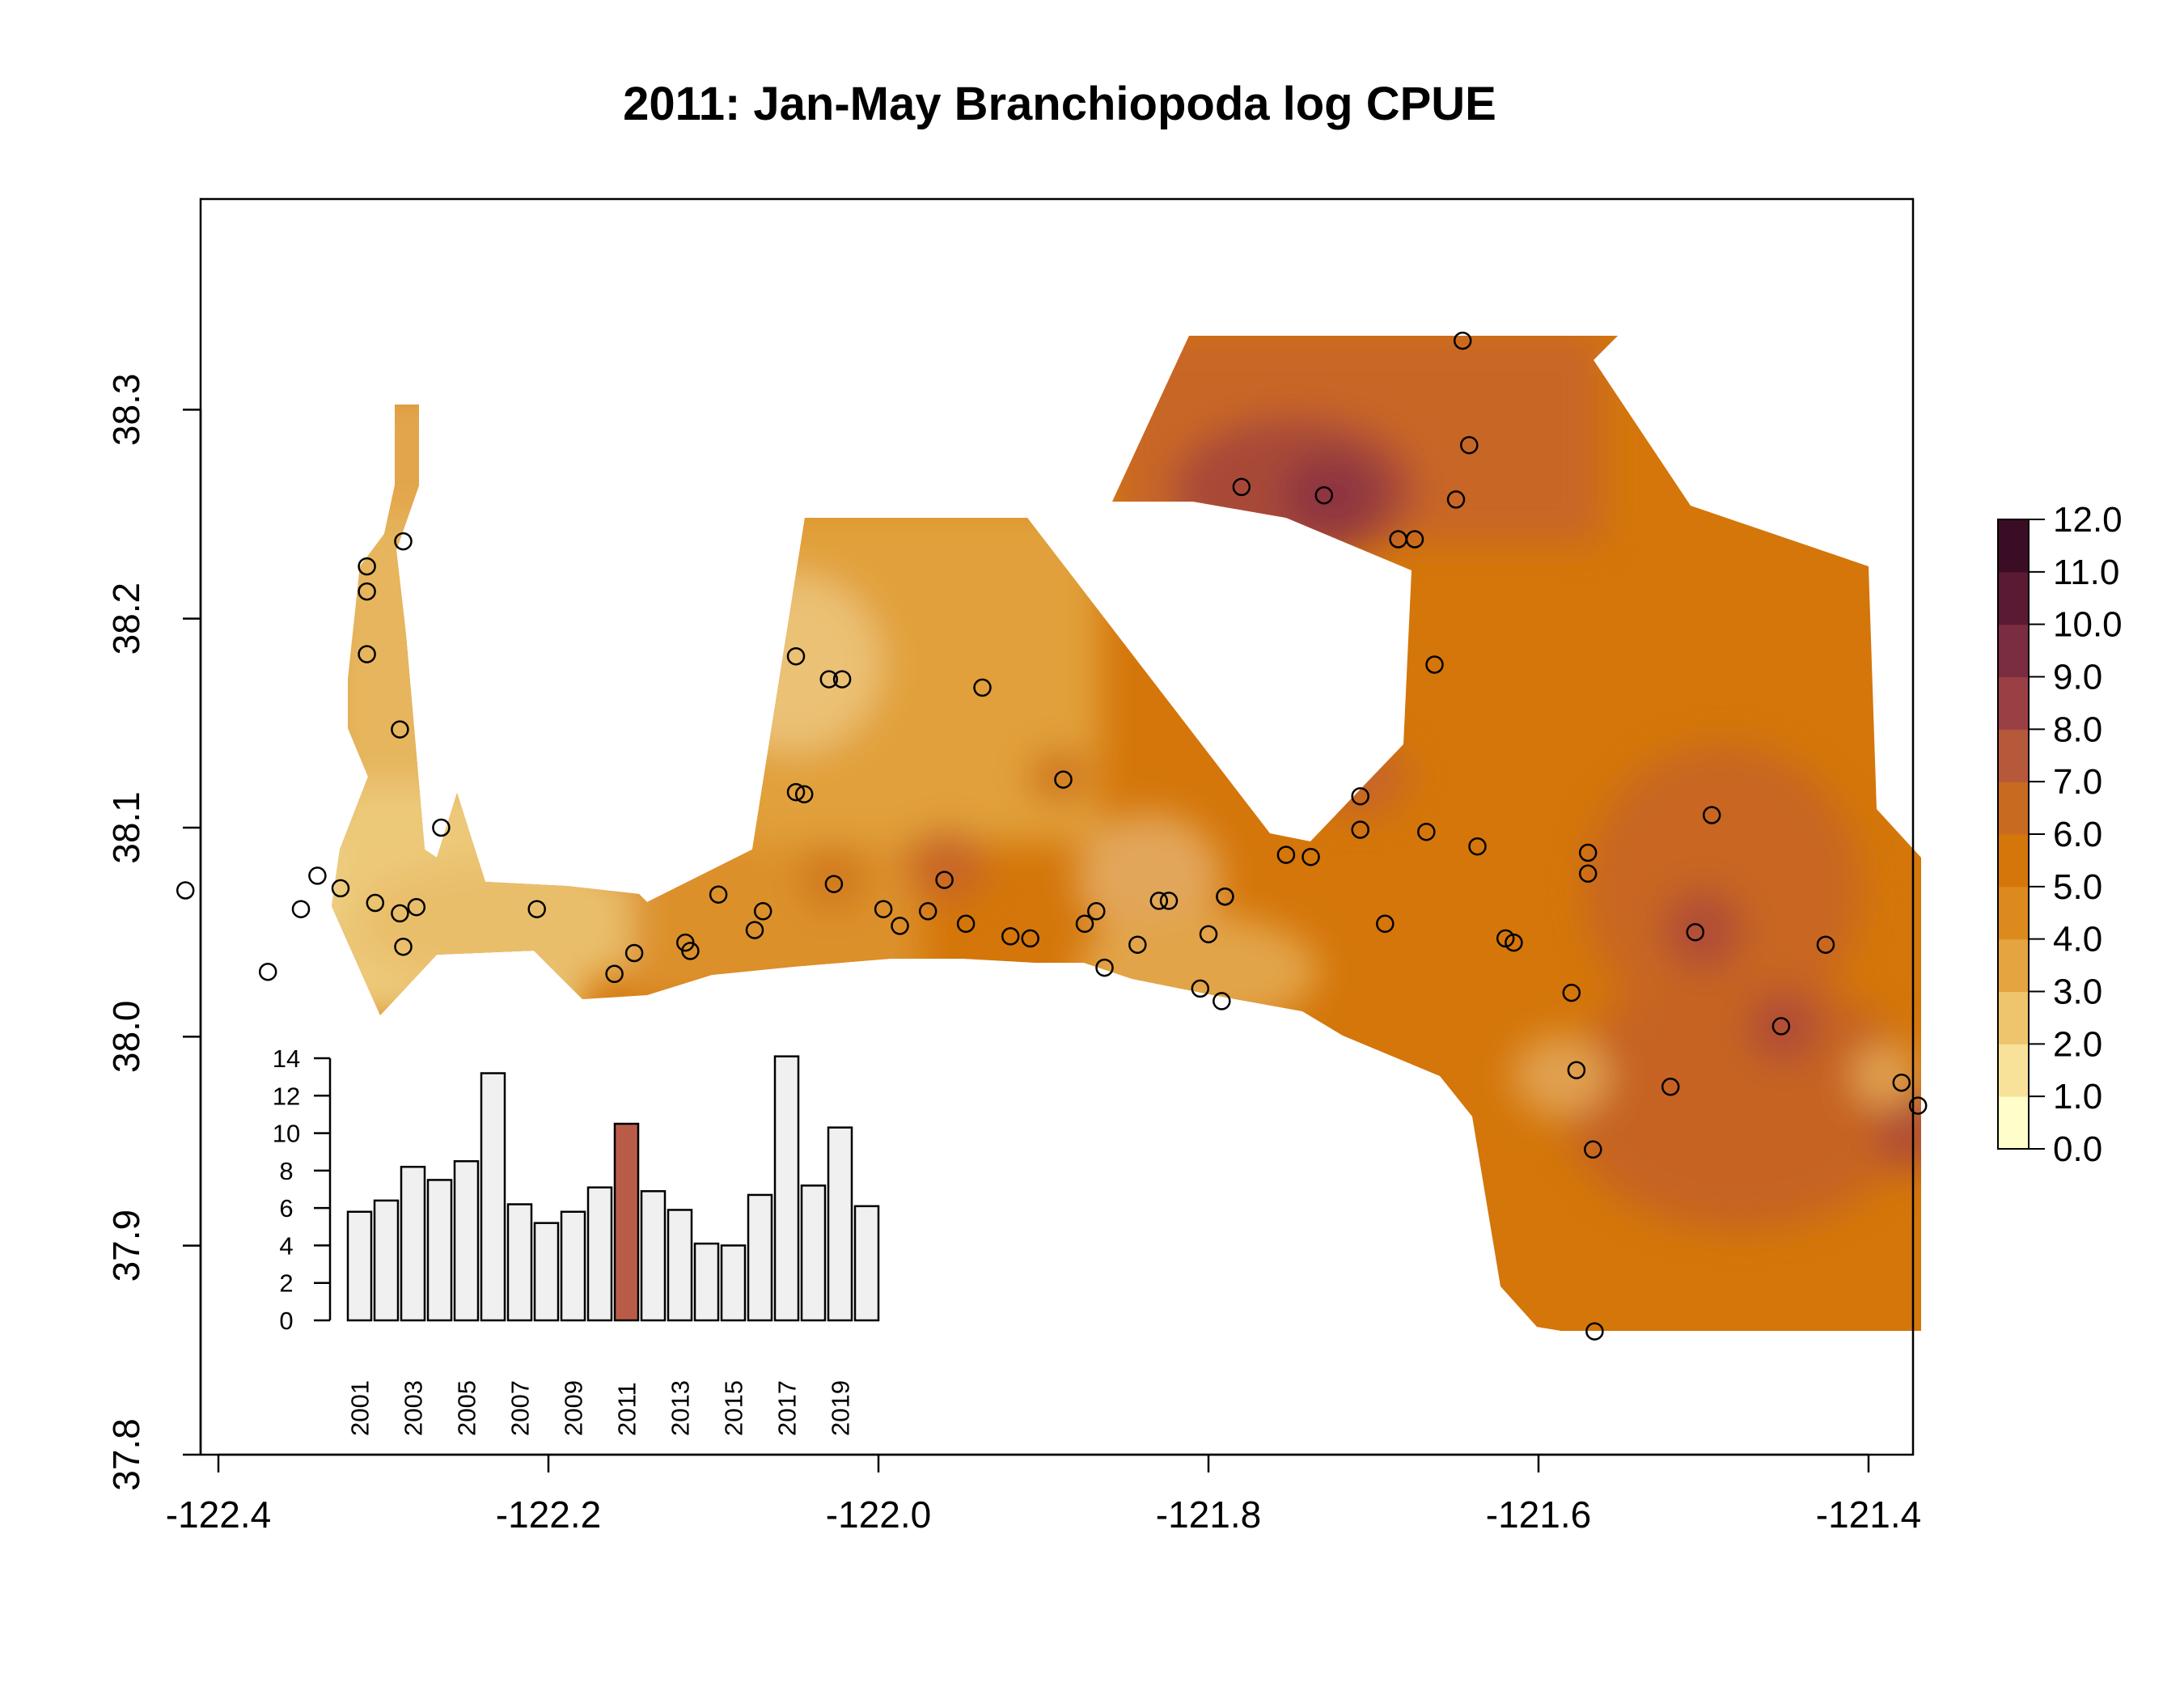 This screenshot has height=1699, width=2184. What do you see at coordinates (2077, 1149) in the screenshot?
I see `legend-tick-label: 0.0` at bounding box center [2077, 1149].